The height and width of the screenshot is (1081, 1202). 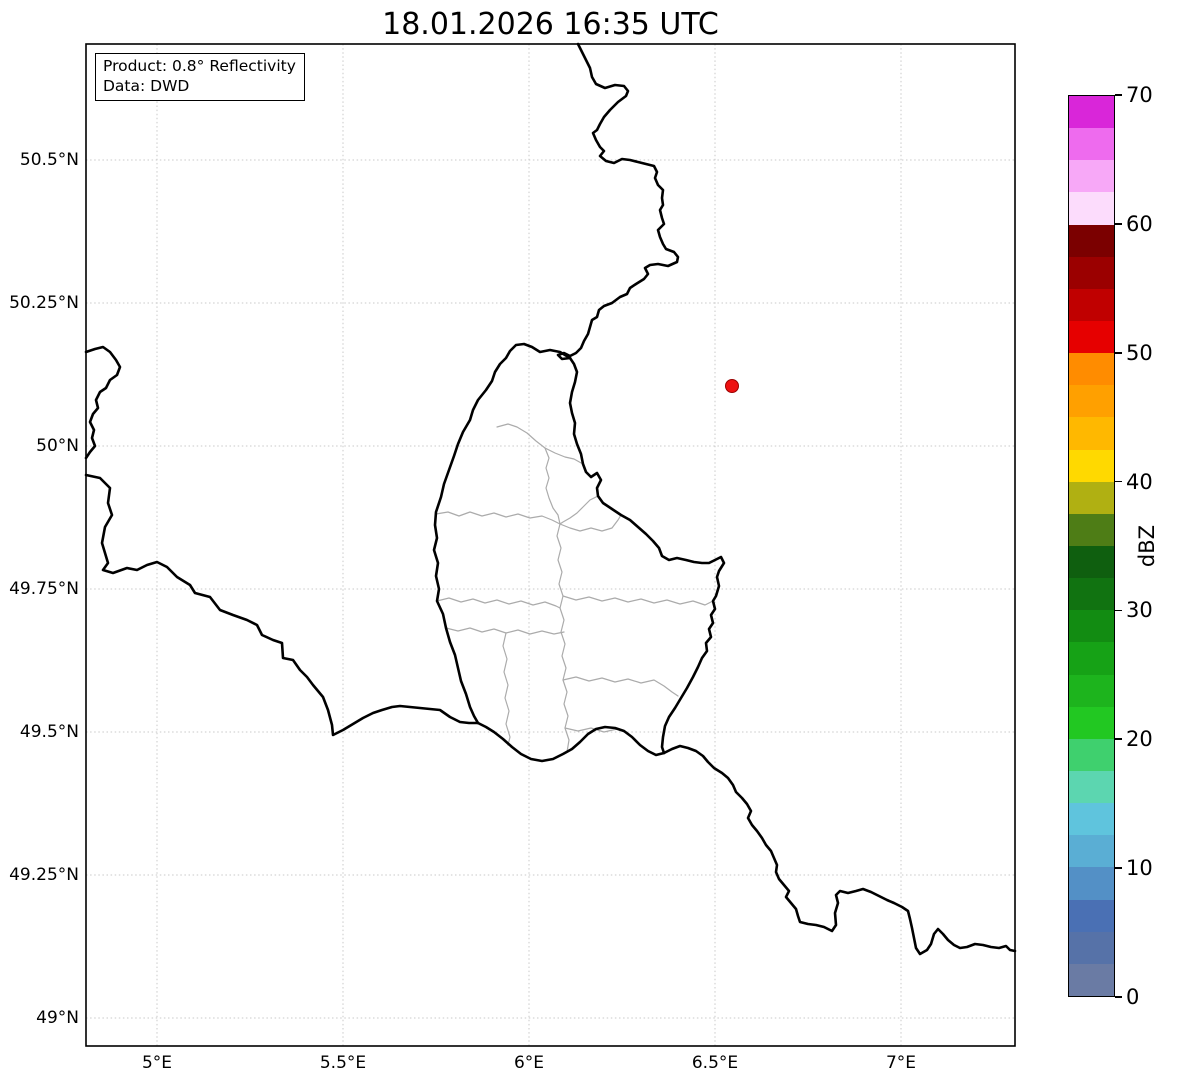 I want to click on plot-title: 18.01.2026 16:35 UTC, so click(x=550, y=24).